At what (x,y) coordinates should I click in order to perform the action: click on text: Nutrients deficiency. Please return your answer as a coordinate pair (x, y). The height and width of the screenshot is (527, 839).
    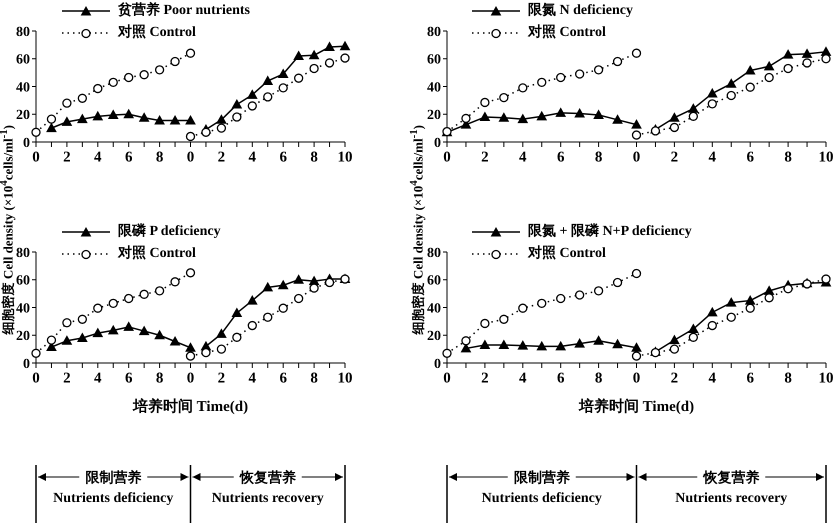
    Looking at the image, I should click on (542, 498).